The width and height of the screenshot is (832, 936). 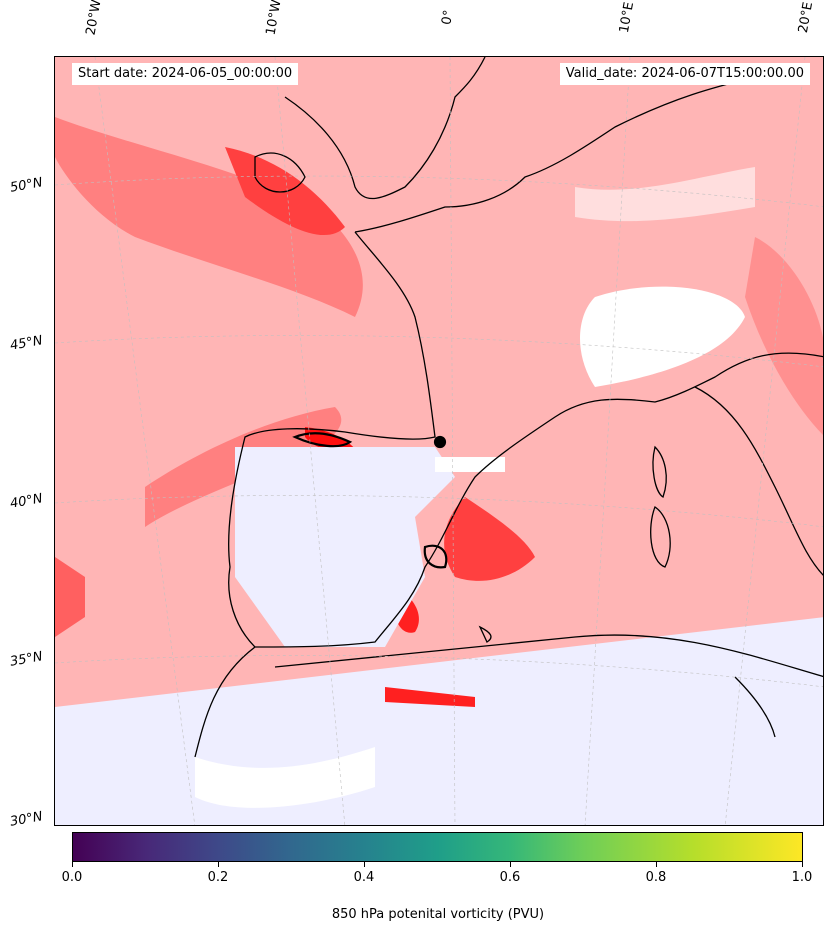 What do you see at coordinates (548, 656) in the screenshot?
I see `north-africa-coast` at bounding box center [548, 656].